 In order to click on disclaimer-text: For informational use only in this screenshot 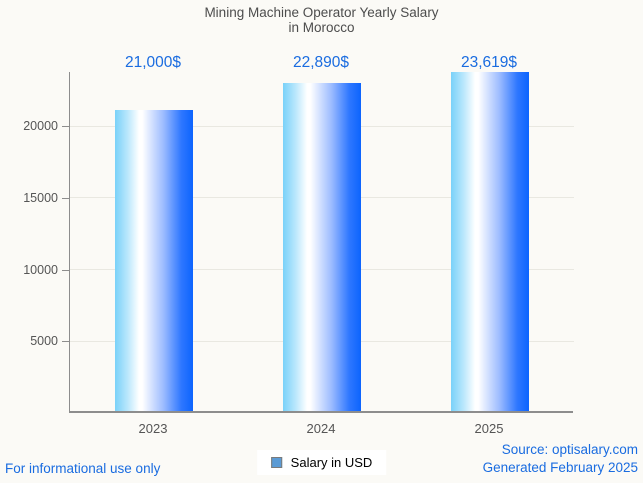, I will do `click(83, 468)`.